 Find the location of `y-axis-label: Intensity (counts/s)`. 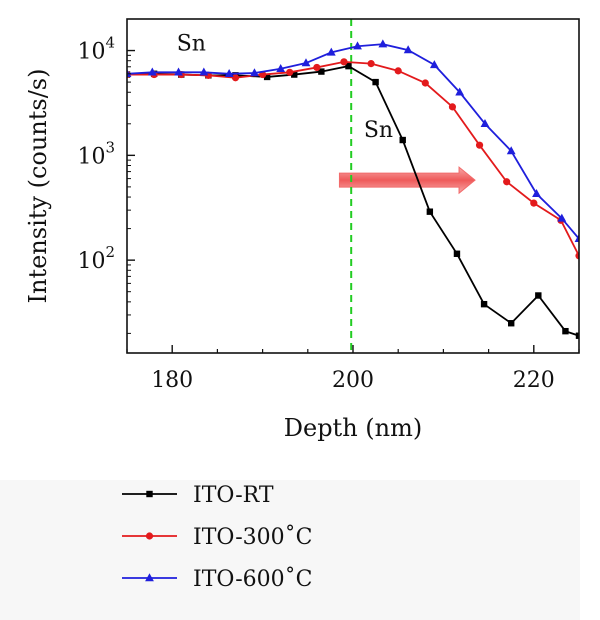

y-axis-label: Intensity (counts/s) is located at coordinates (38, 186).